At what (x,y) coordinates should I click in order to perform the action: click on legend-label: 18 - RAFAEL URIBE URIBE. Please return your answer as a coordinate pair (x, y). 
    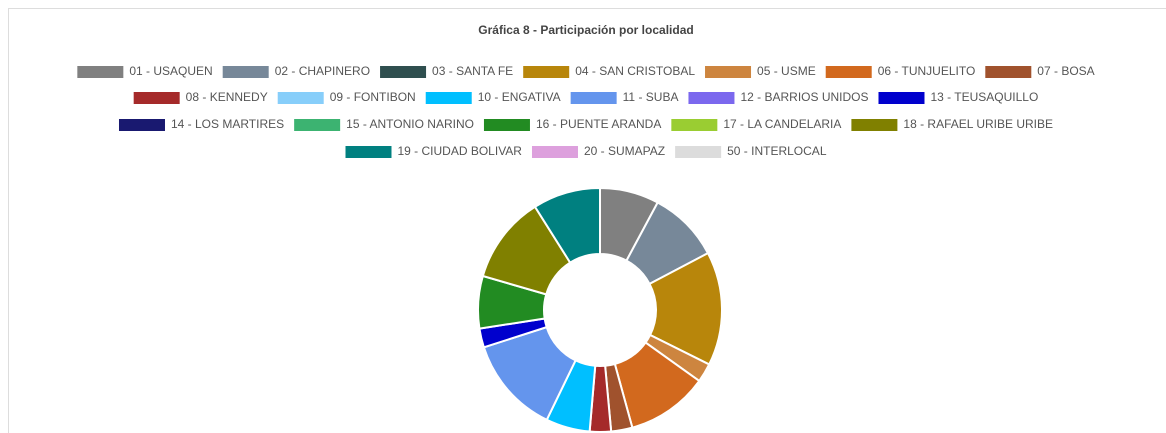
    Looking at the image, I should click on (978, 124).